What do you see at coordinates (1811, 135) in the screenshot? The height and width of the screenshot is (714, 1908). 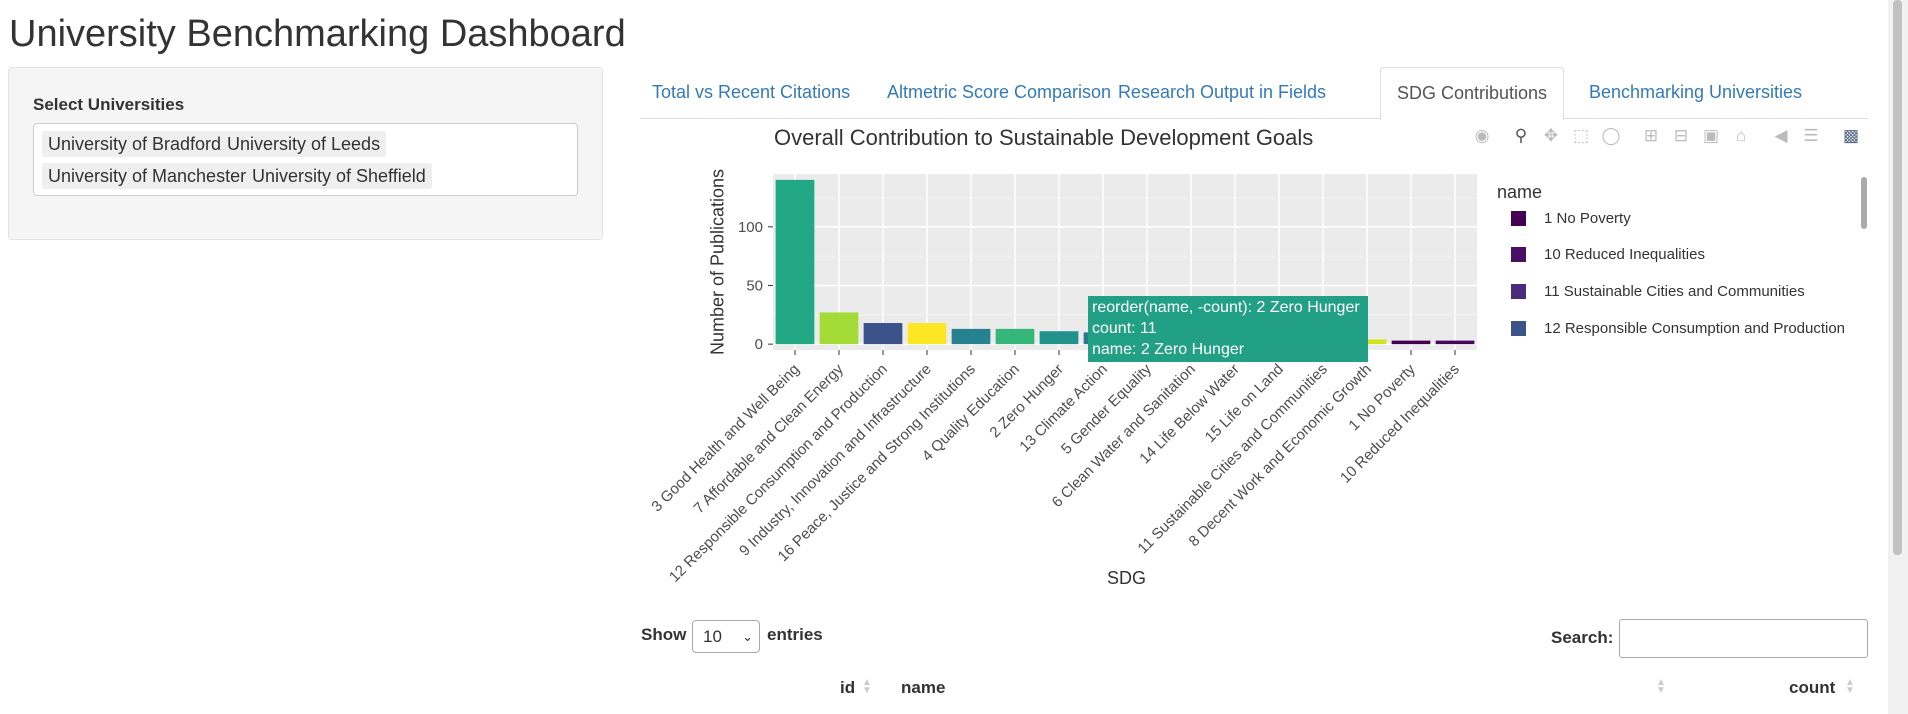 I see `compare-icon: ☰` at bounding box center [1811, 135].